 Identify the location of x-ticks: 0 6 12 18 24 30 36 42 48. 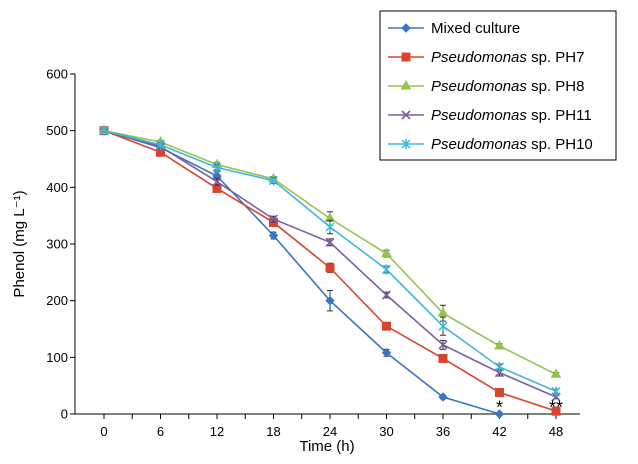
(331, 426).